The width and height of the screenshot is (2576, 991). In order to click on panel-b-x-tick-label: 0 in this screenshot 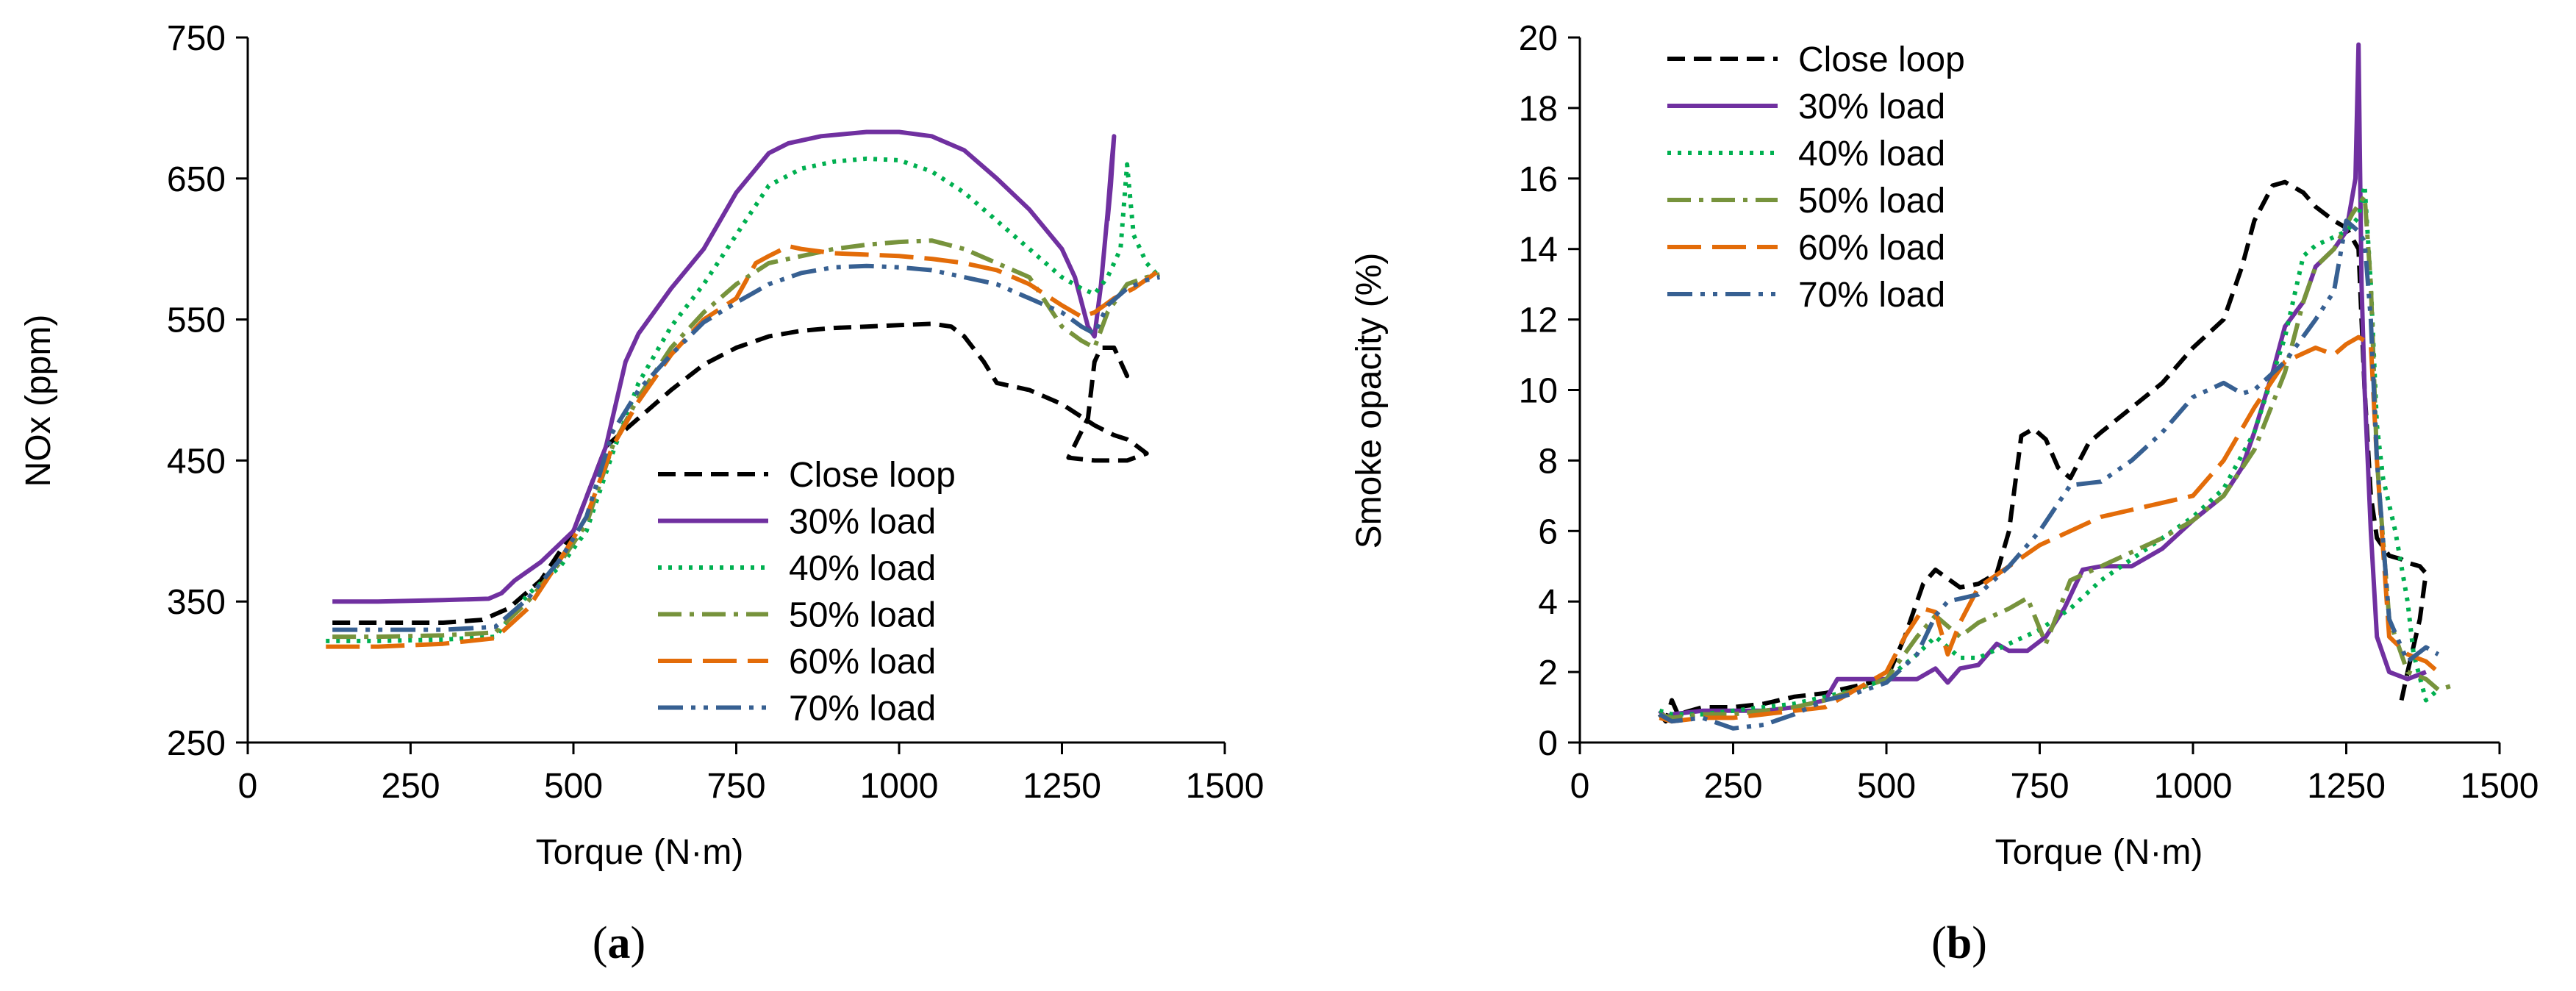, I will do `click(1580, 786)`.